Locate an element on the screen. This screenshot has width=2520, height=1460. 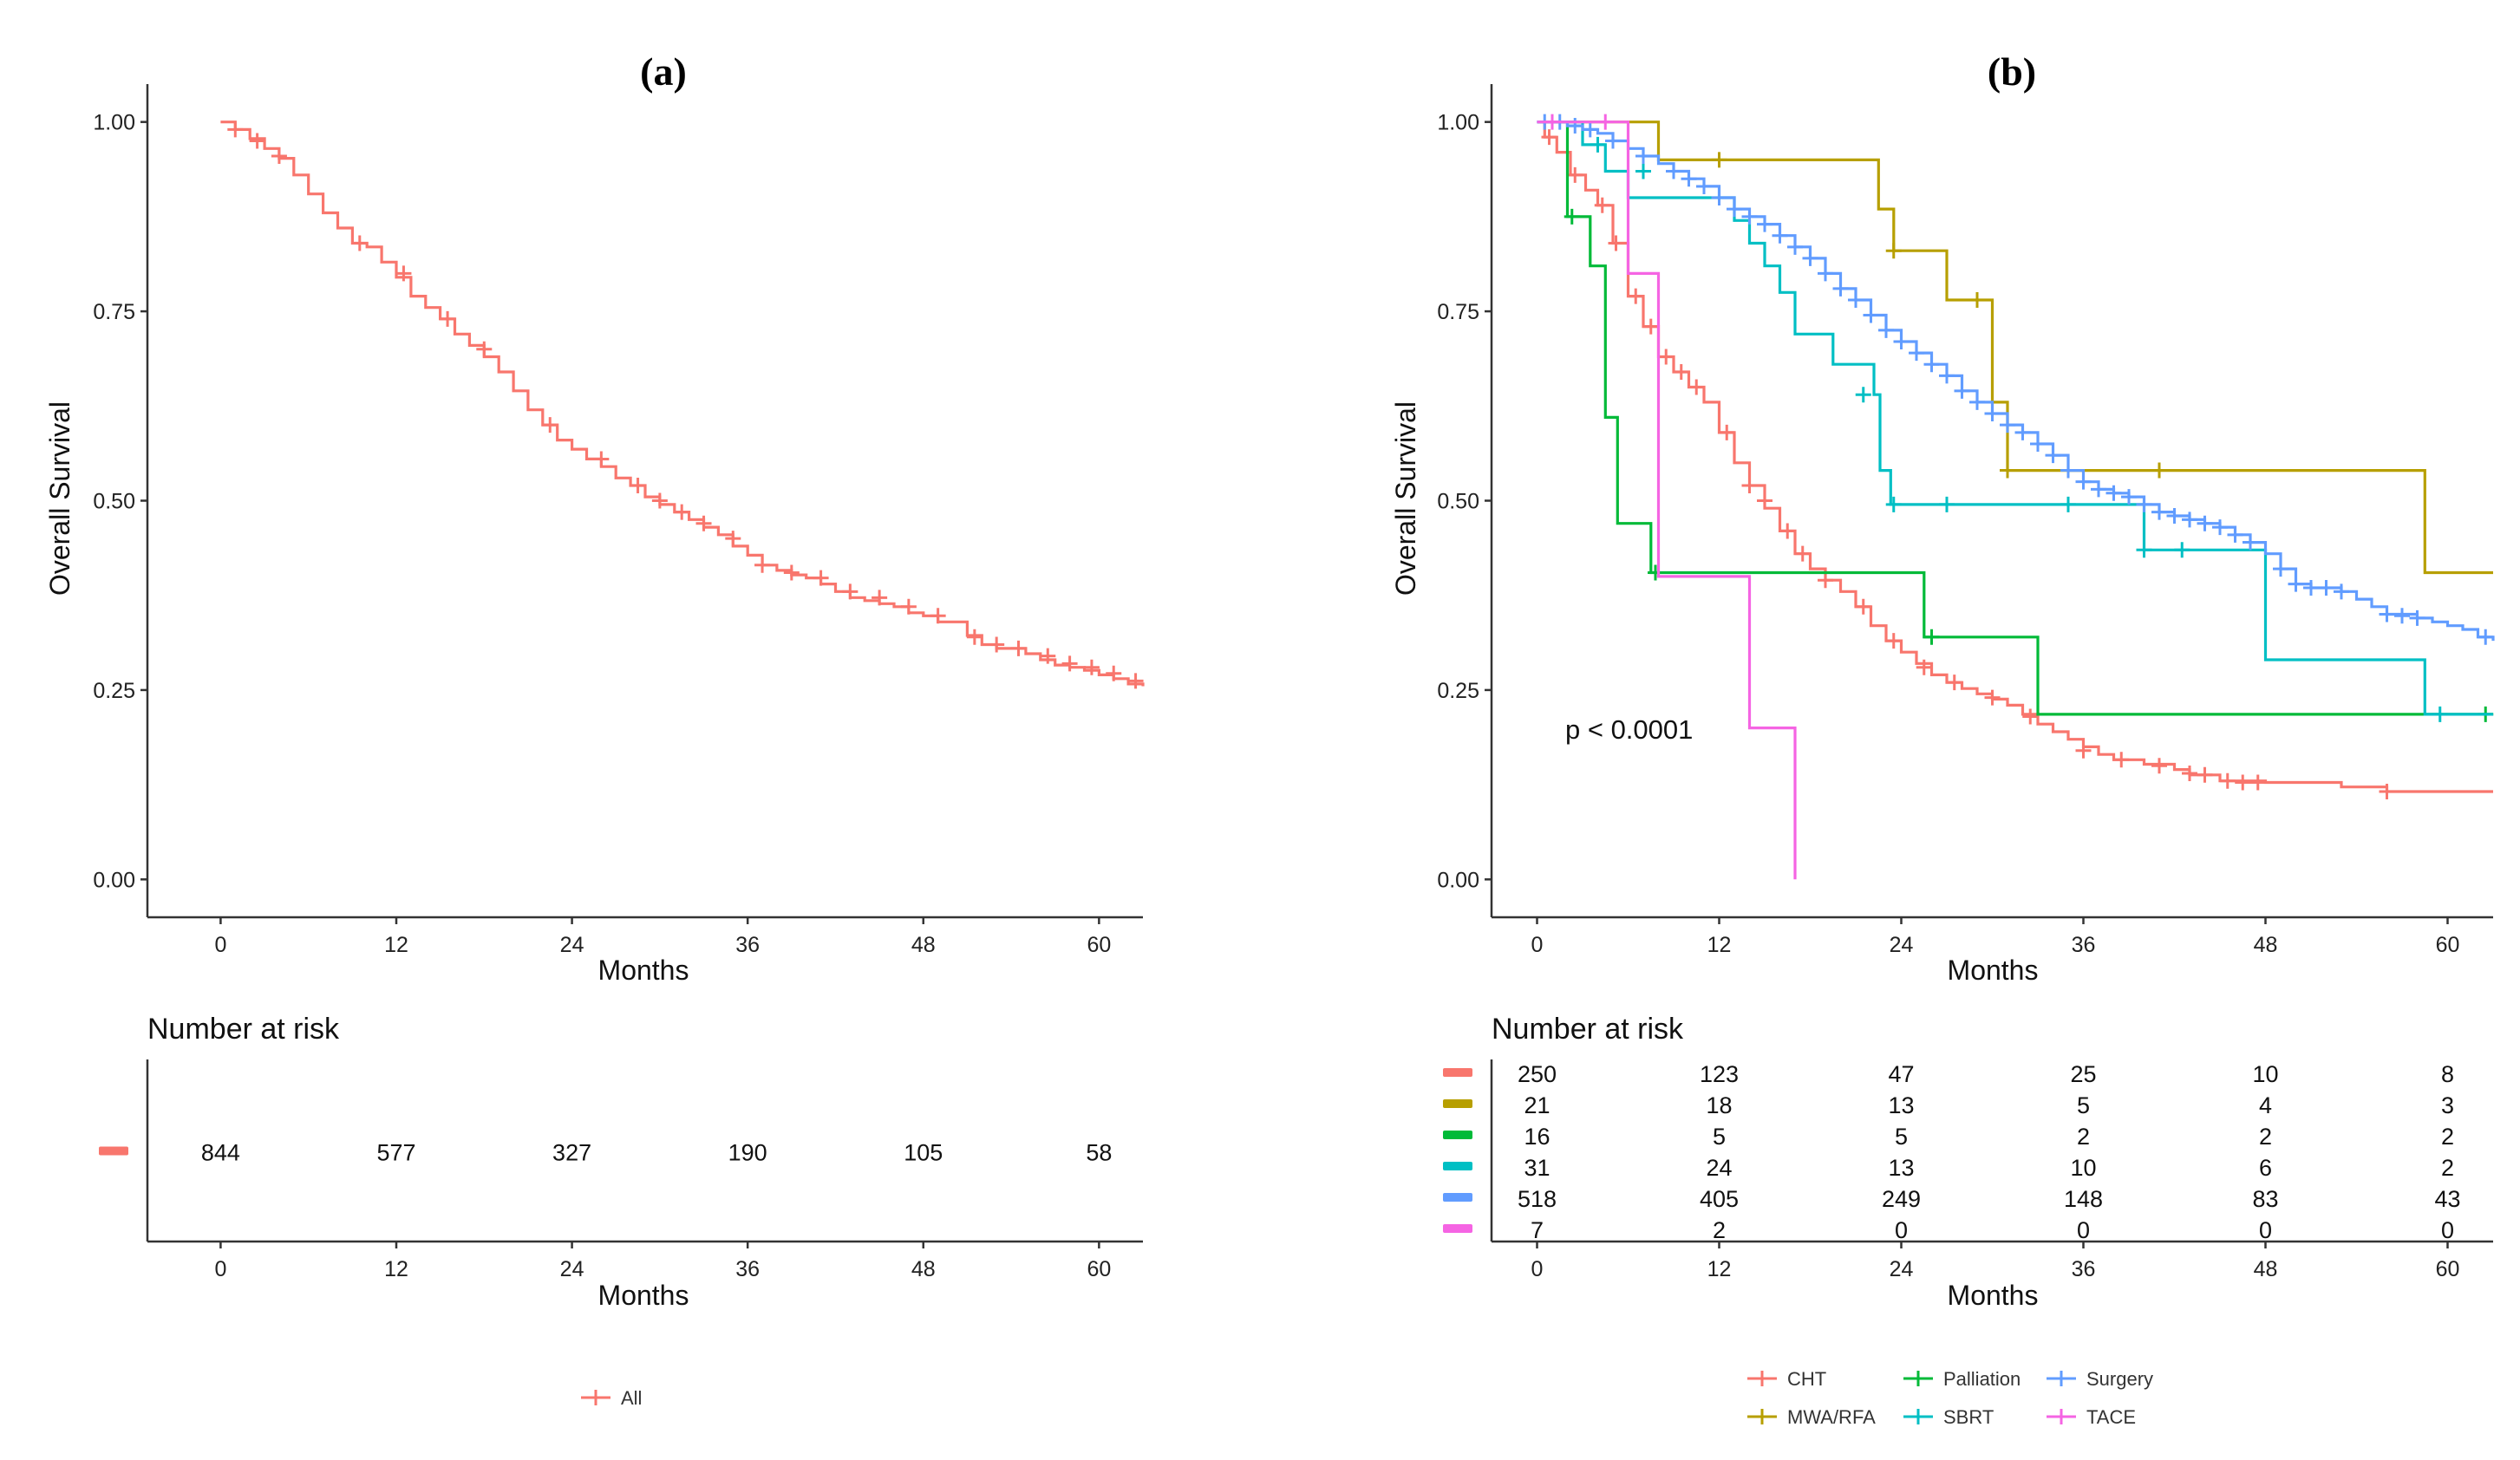
panel-a-risk-swatch-all is located at coordinates (113, 1151).